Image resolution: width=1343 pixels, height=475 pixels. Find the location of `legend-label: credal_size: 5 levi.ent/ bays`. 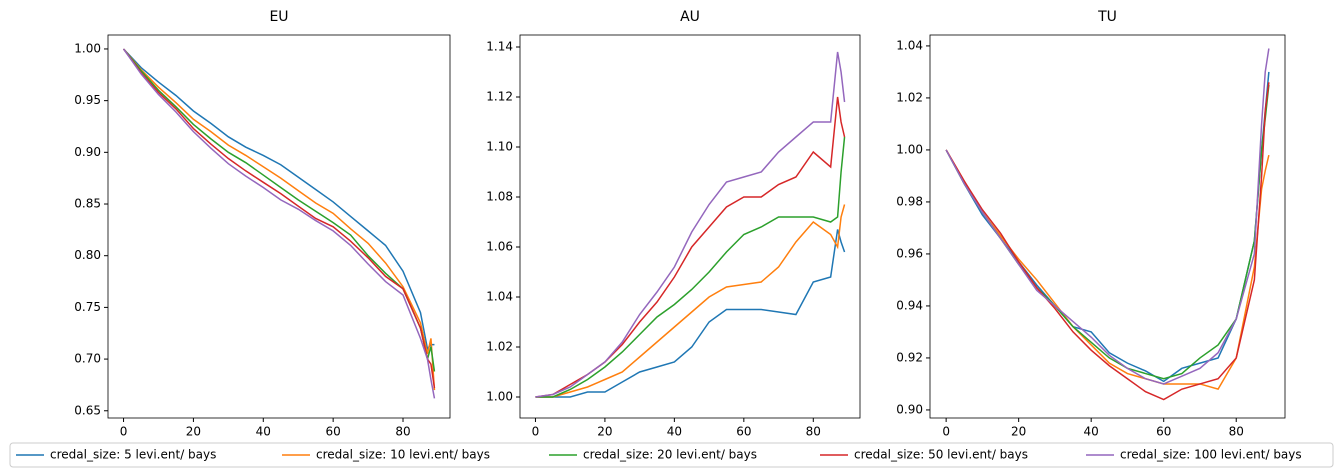

legend-label: credal_size: 5 levi.ent/ bays is located at coordinates (133, 455).